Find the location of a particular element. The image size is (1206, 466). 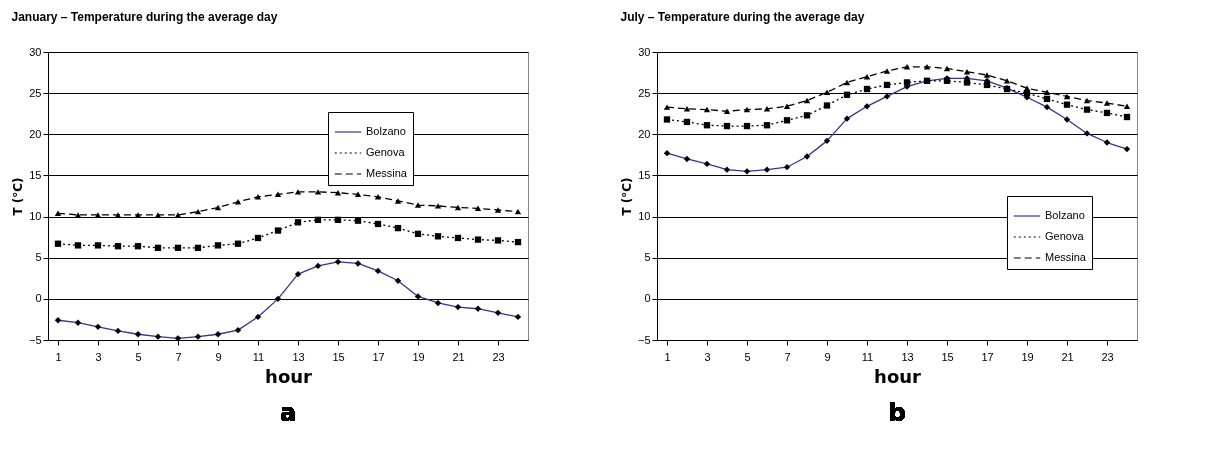

x-tick-label: 19 is located at coordinates (1027, 356).